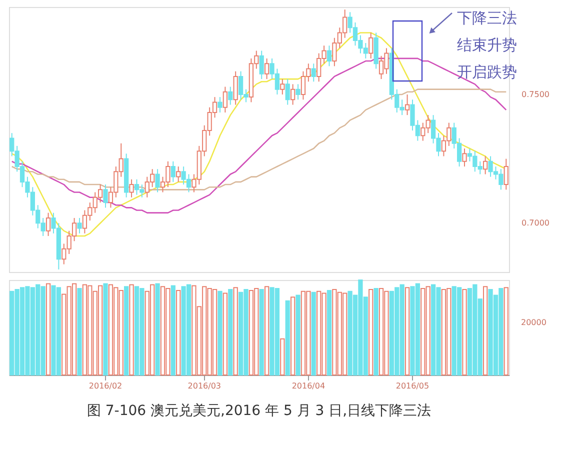 Image resolution: width=588 pixels, height=460 pixels. Describe the element at coordinates (487, 18) in the screenshot. I see `annotation: 下降三法` at that location.